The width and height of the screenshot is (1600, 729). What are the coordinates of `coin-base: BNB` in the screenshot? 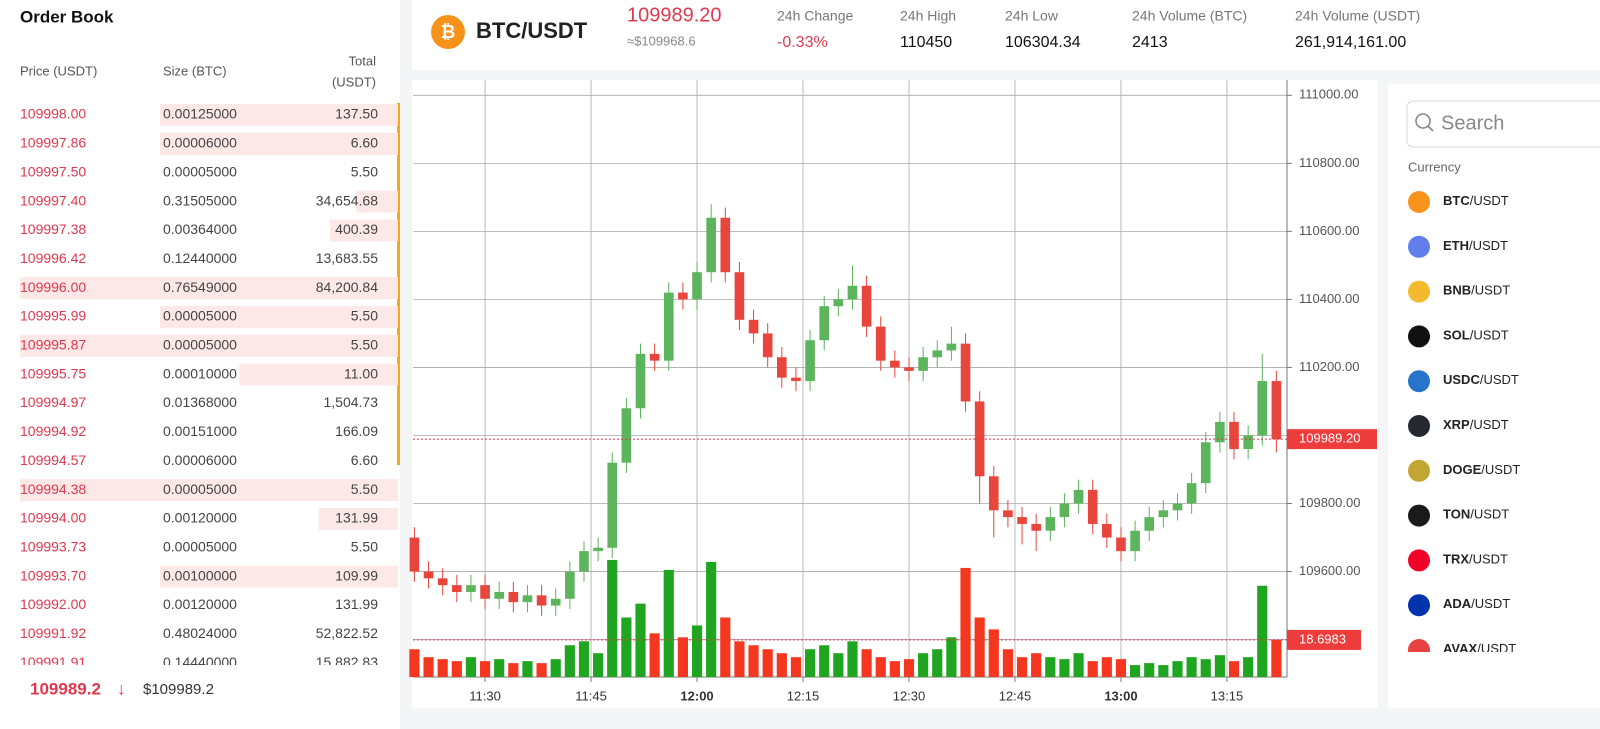 It's located at (1457, 290).